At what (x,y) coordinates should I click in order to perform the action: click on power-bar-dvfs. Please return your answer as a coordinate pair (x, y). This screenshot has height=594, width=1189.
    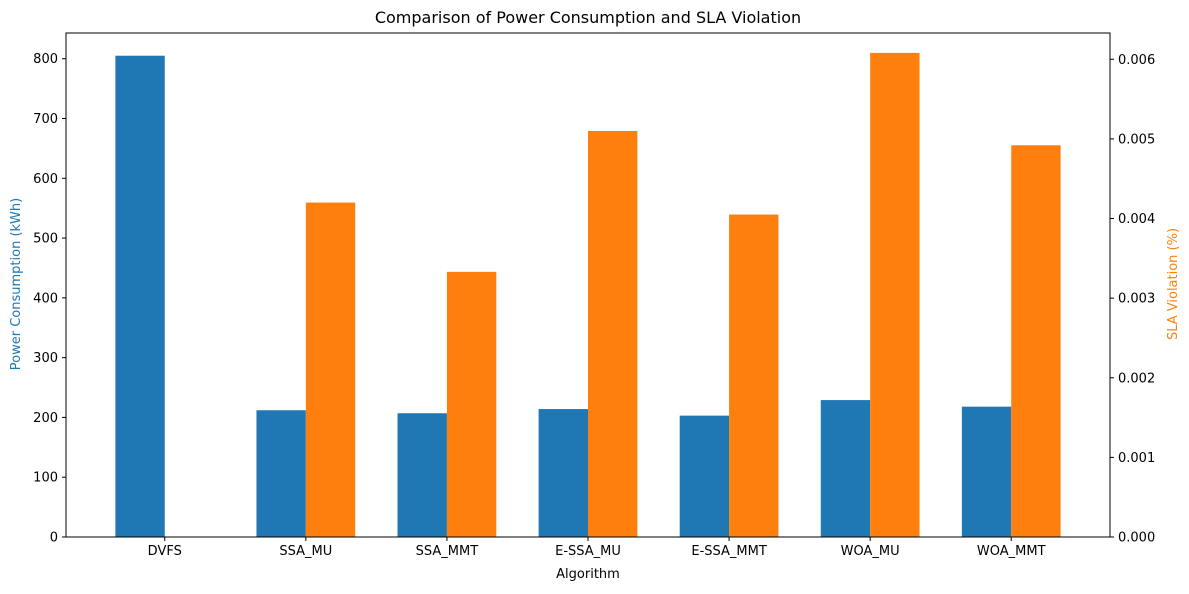
    Looking at the image, I should click on (140, 296).